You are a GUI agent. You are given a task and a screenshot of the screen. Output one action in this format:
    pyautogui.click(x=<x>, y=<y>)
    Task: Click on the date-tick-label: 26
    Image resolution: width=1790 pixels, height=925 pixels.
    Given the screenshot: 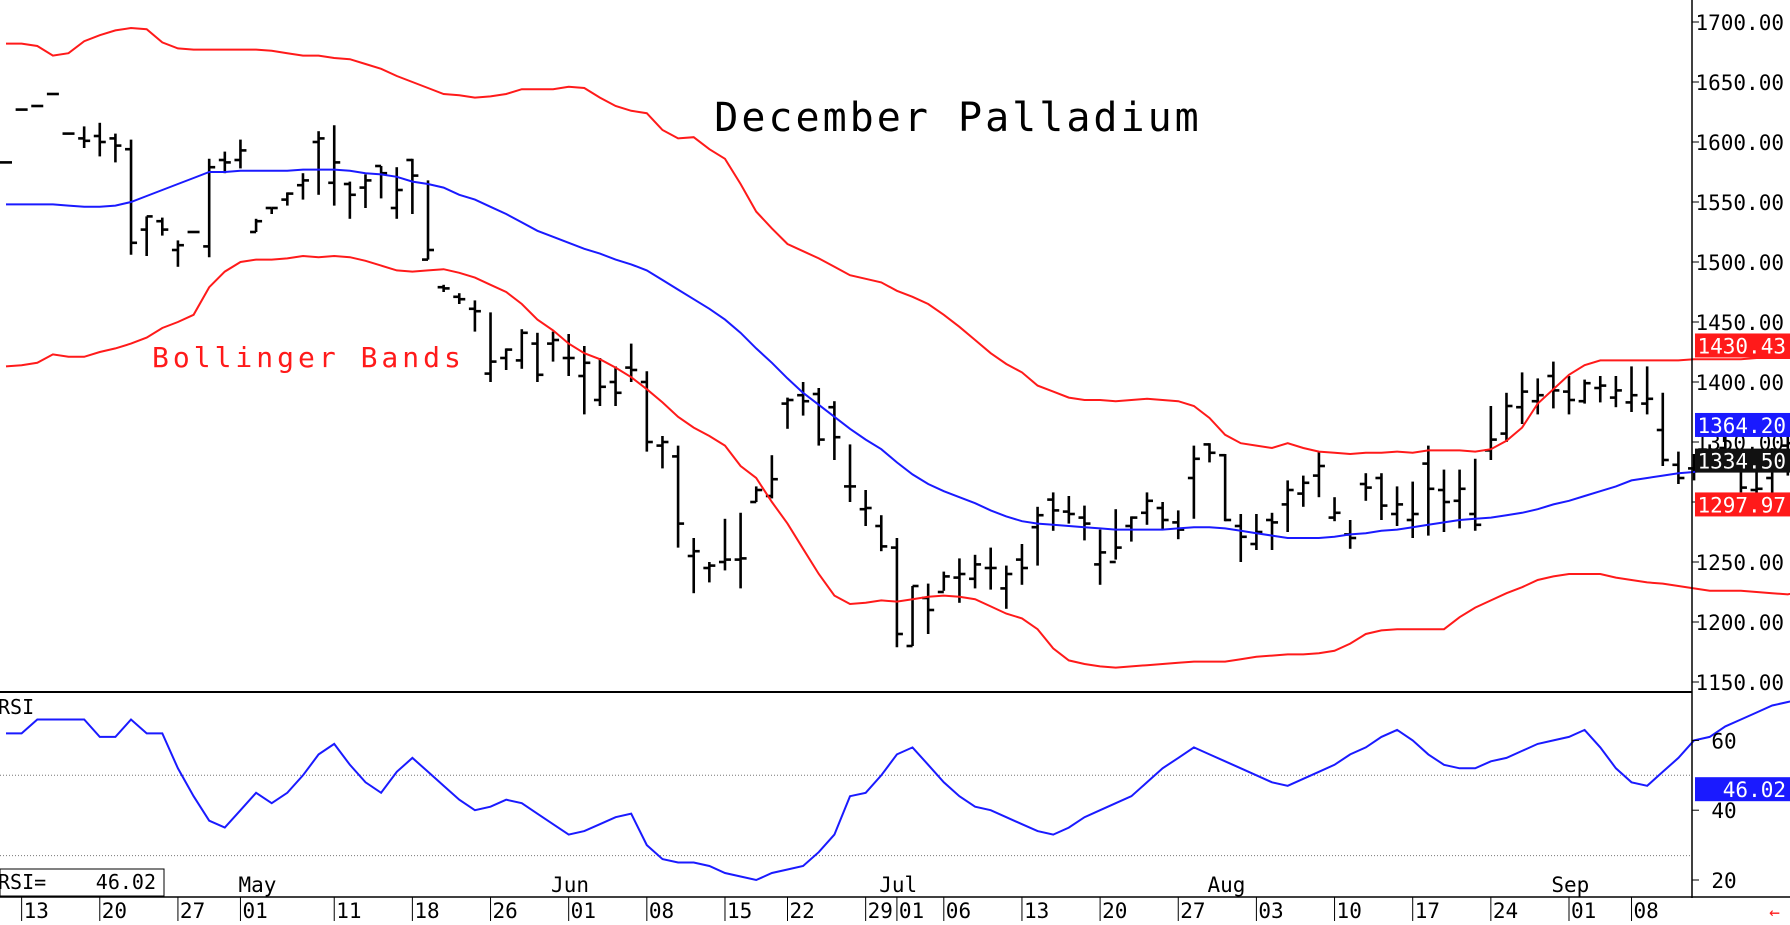 What is the action you would take?
    pyautogui.click(x=505, y=910)
    